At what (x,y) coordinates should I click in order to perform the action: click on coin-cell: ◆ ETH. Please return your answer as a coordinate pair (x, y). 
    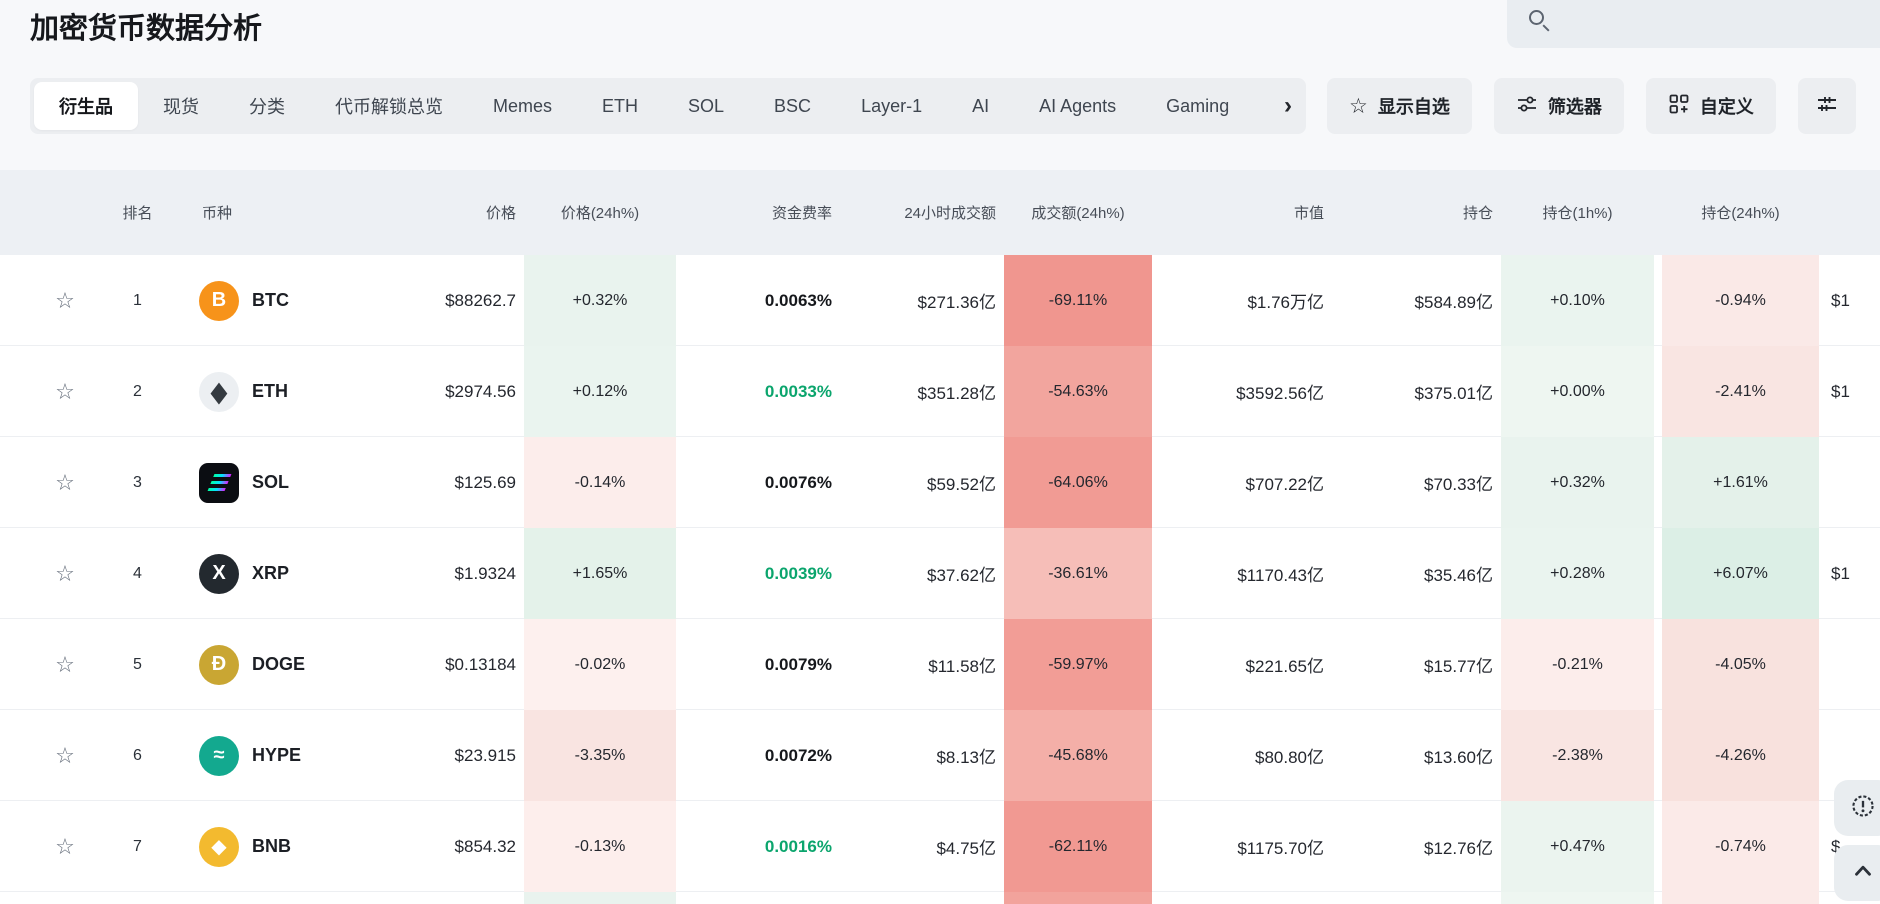
    Looking at the image, I should click on (277, 391).